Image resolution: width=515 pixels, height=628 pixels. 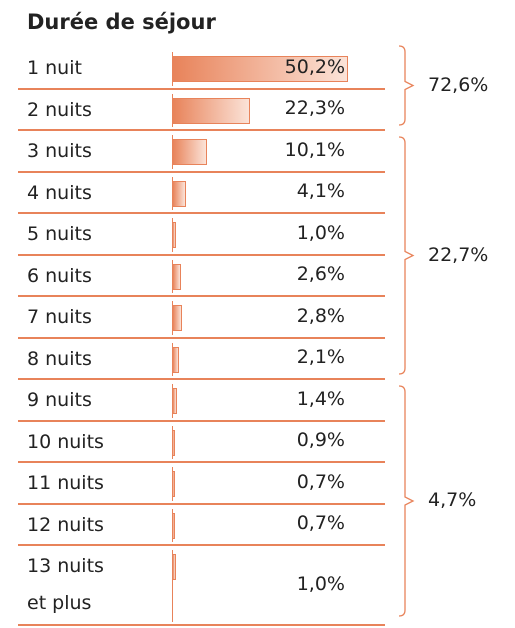 I want to click on value-label: 2,8%, so click(x=320, y=315).